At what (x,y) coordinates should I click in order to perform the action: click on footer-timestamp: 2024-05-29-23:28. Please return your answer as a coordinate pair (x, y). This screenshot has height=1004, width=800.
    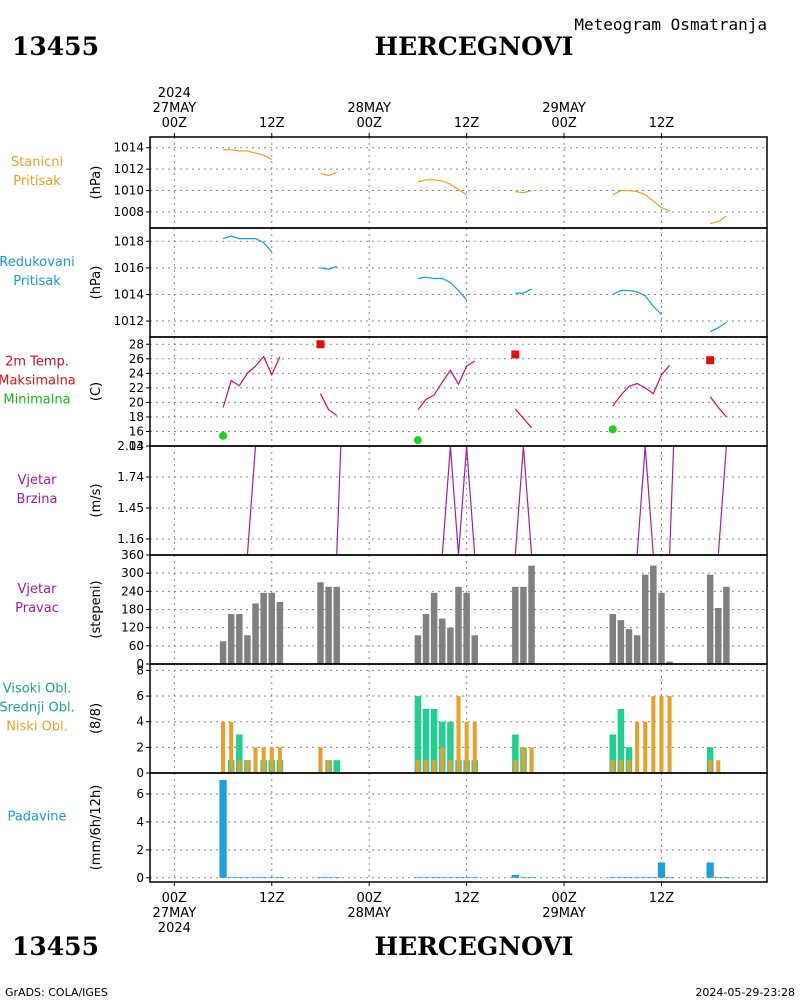
    Looking at the image, I should click on (745, 992).